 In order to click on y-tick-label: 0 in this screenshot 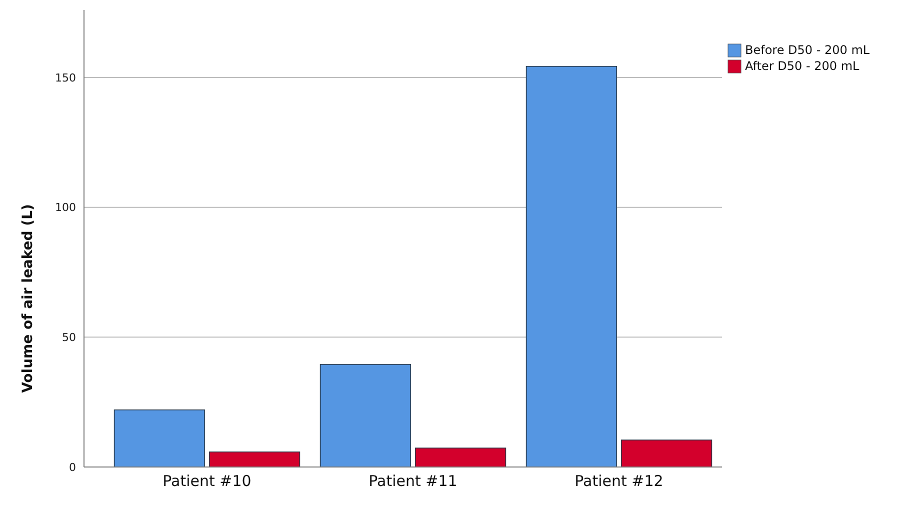, I will do `click(72, 467)`.